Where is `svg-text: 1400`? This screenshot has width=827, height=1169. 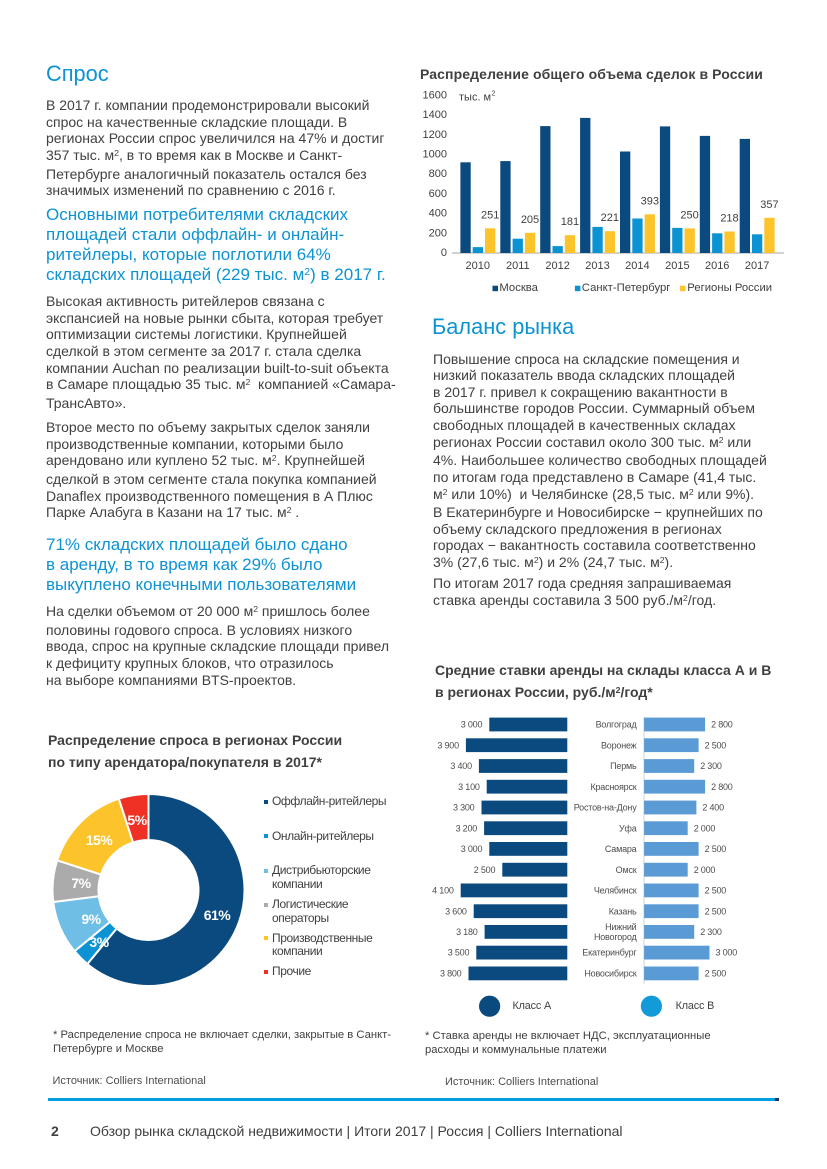 svg-text: 1400 is located at coordinates (435, 115).